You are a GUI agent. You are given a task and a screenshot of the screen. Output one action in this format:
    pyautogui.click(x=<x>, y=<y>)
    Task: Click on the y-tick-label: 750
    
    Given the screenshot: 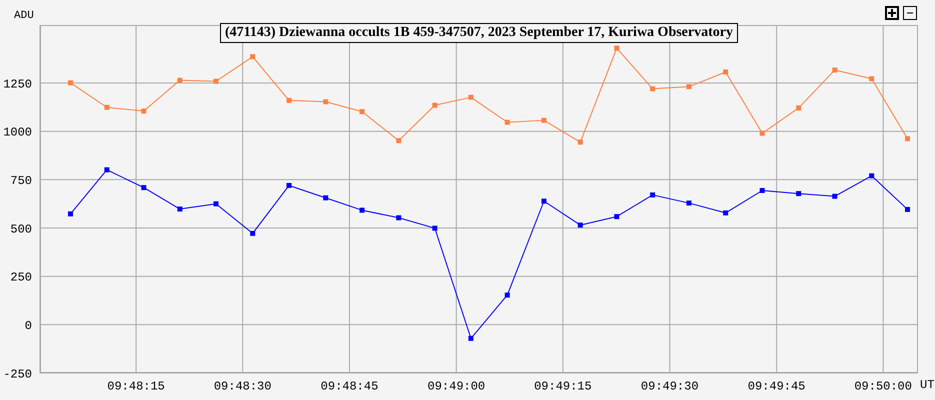 What is the action you would take?
    pyautogui.click(x=21, y=181)
    